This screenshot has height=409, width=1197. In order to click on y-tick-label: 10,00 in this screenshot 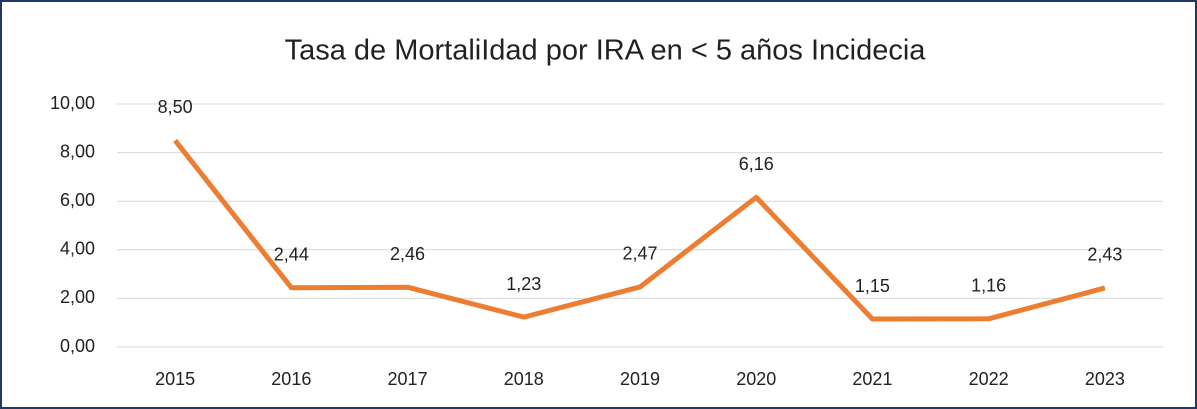, I will do `click(72, 103)`.